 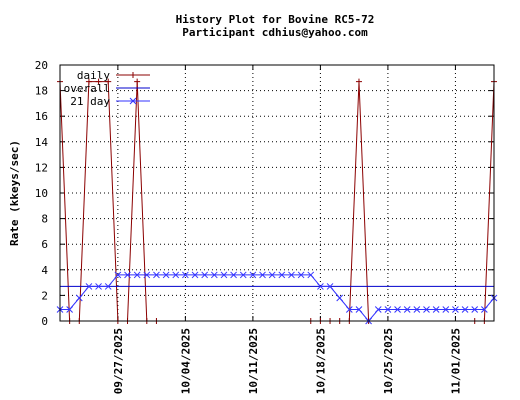 I want to click on y-tick-label: 6, so click(x=44, y=244).